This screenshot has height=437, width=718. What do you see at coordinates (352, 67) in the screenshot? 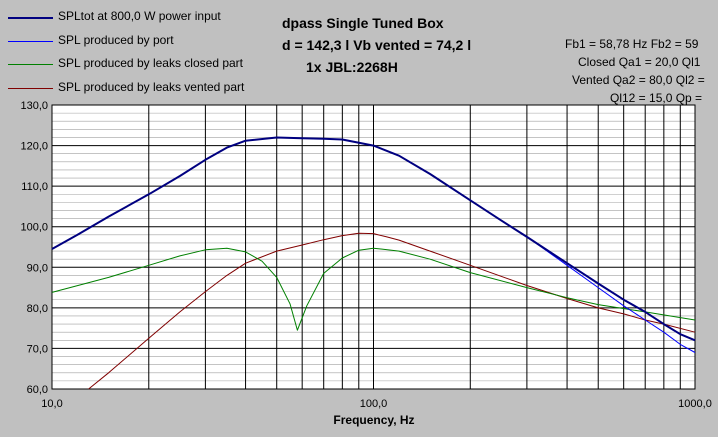
I see `title-line-3: 1x JBL:2268H` at bounding box center [352, 67].